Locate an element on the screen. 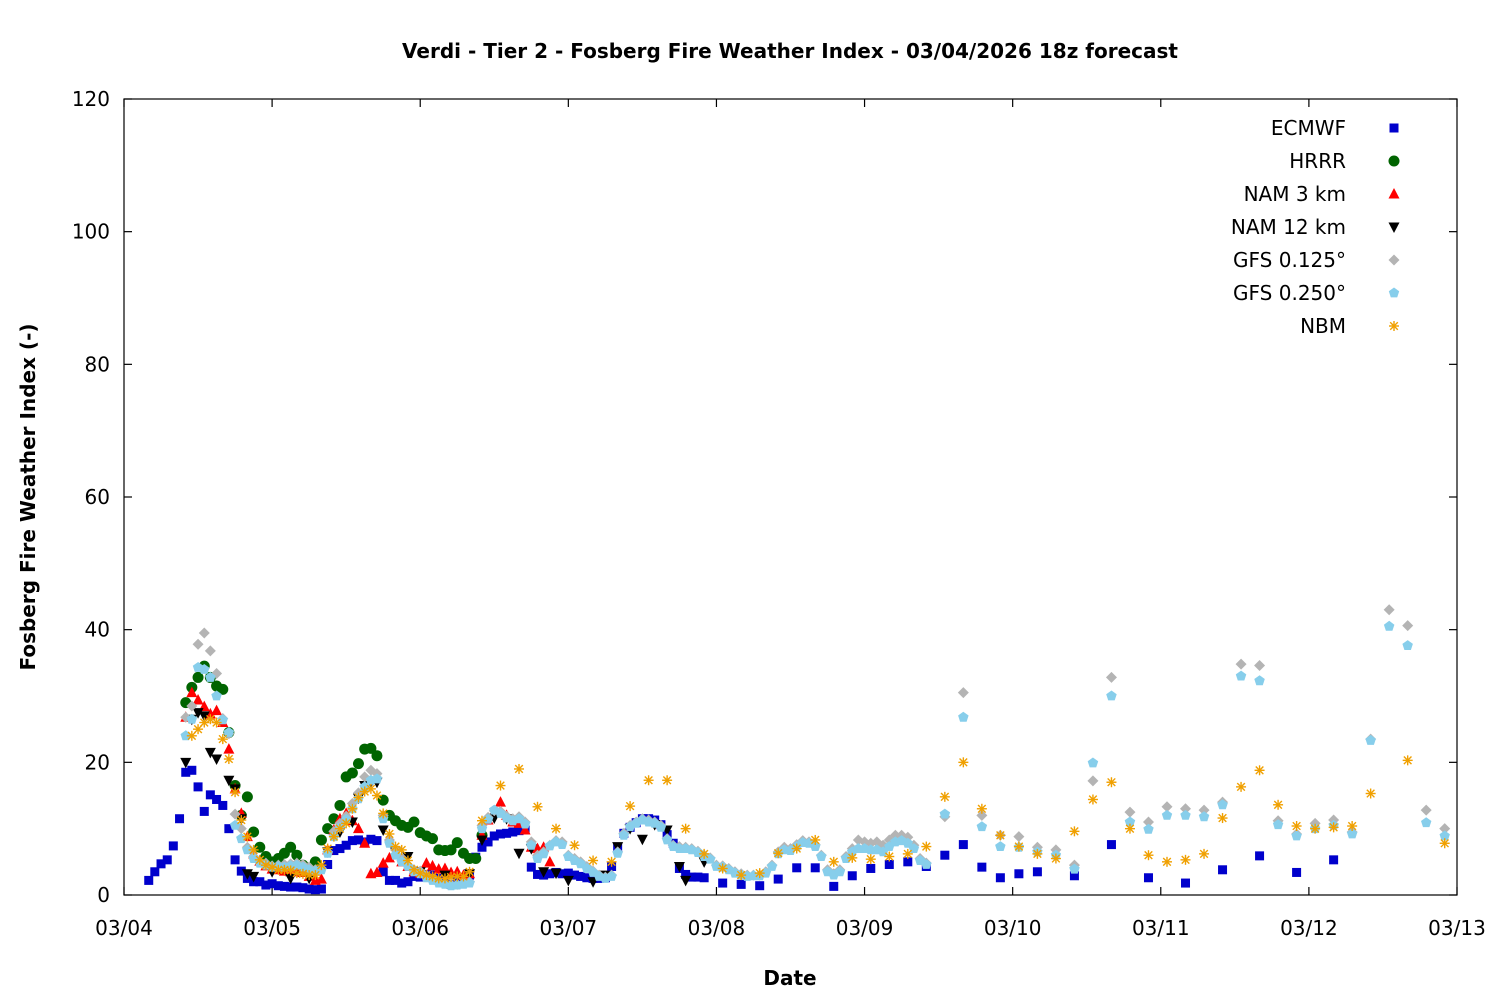 The width and height of the screenshot is (1500, 1000). y-axis-label: Fosberg Fire Weather Index (-) is located at coordinates (28, 496).